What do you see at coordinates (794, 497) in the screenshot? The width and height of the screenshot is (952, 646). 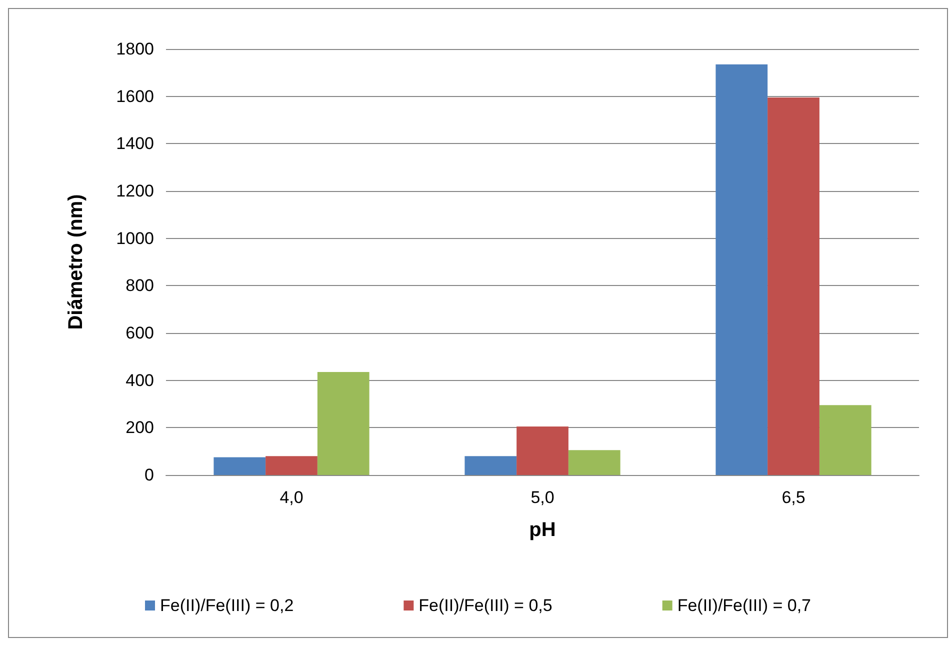 I see `x-tick-label: 6,5` at bounding box center [794, 497].